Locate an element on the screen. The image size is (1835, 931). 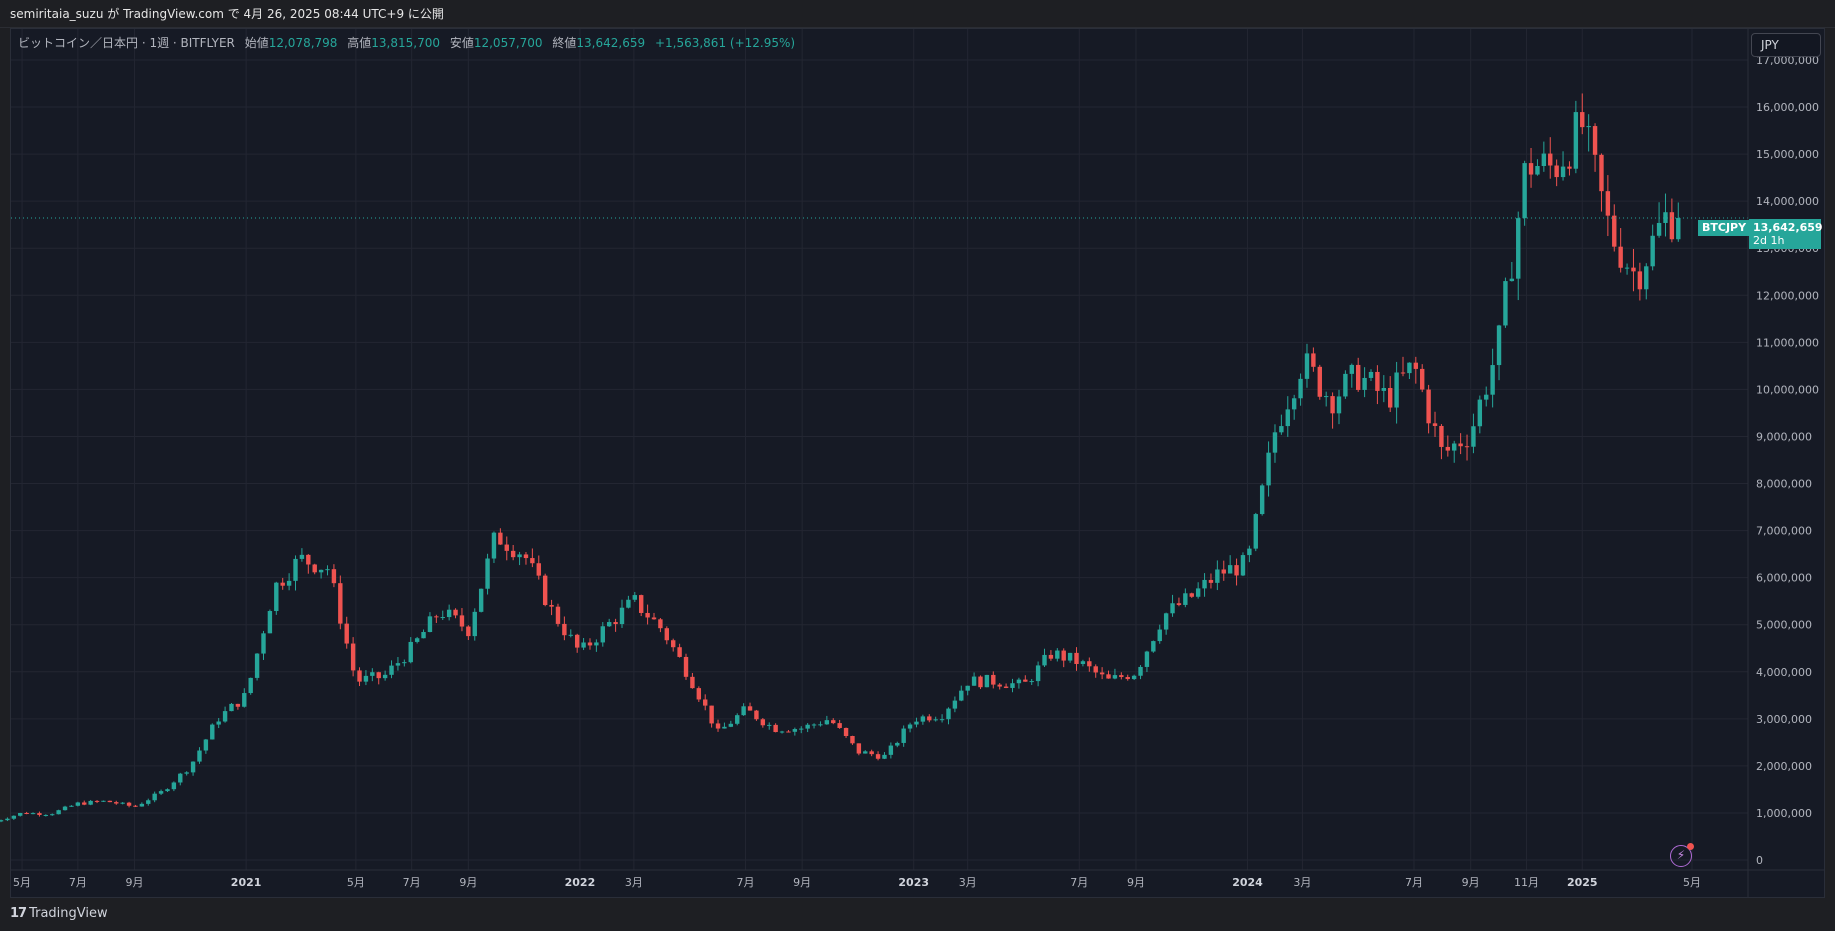
footer-brand: 17 TradingView is located at coordinates (59, 914).